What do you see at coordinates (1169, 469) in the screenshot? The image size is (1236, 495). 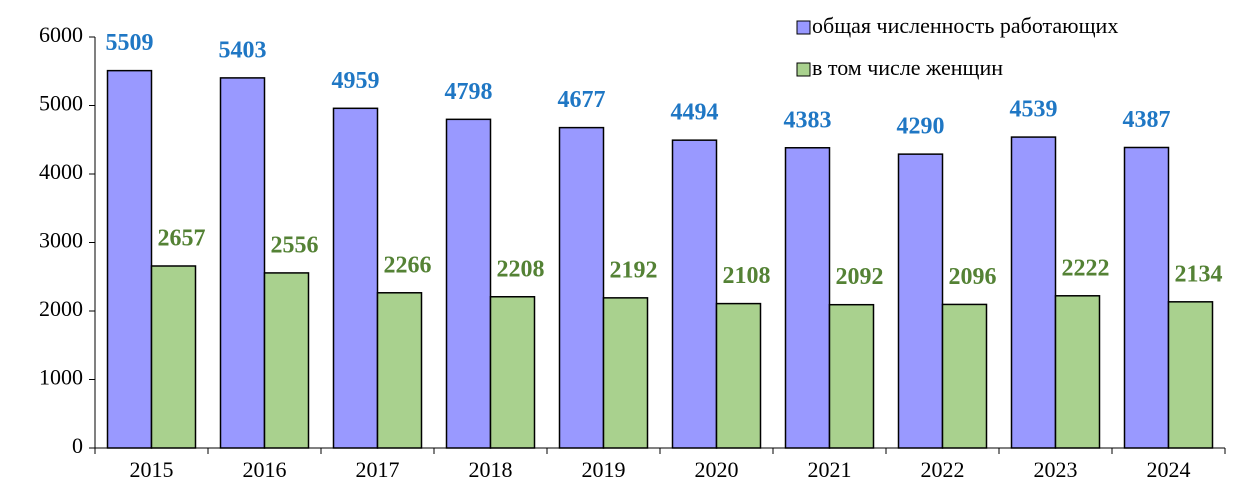 I see `x-tick-label: 2024` at bounding box center [1169, 469].